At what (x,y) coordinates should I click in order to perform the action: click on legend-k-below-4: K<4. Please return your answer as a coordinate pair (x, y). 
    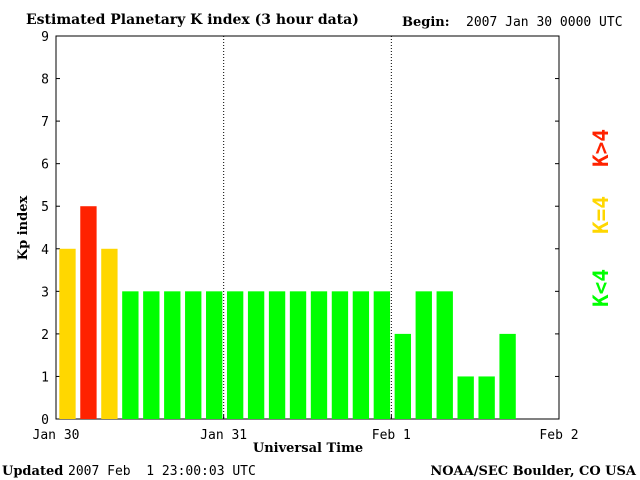
    Looking at the image, I should click on (601, 288).